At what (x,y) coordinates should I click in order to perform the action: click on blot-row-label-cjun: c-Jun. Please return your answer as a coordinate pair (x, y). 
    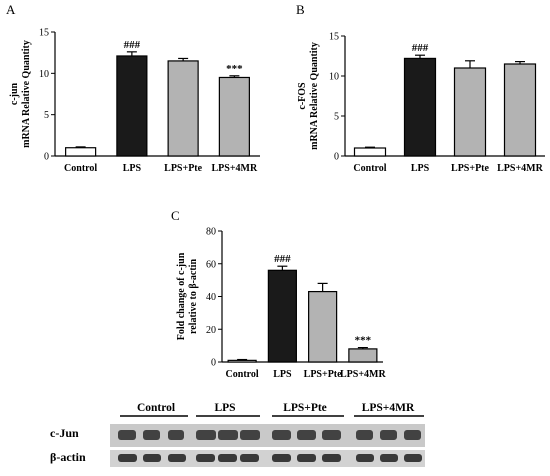
    Looking at the image, I should click on (64, 433).